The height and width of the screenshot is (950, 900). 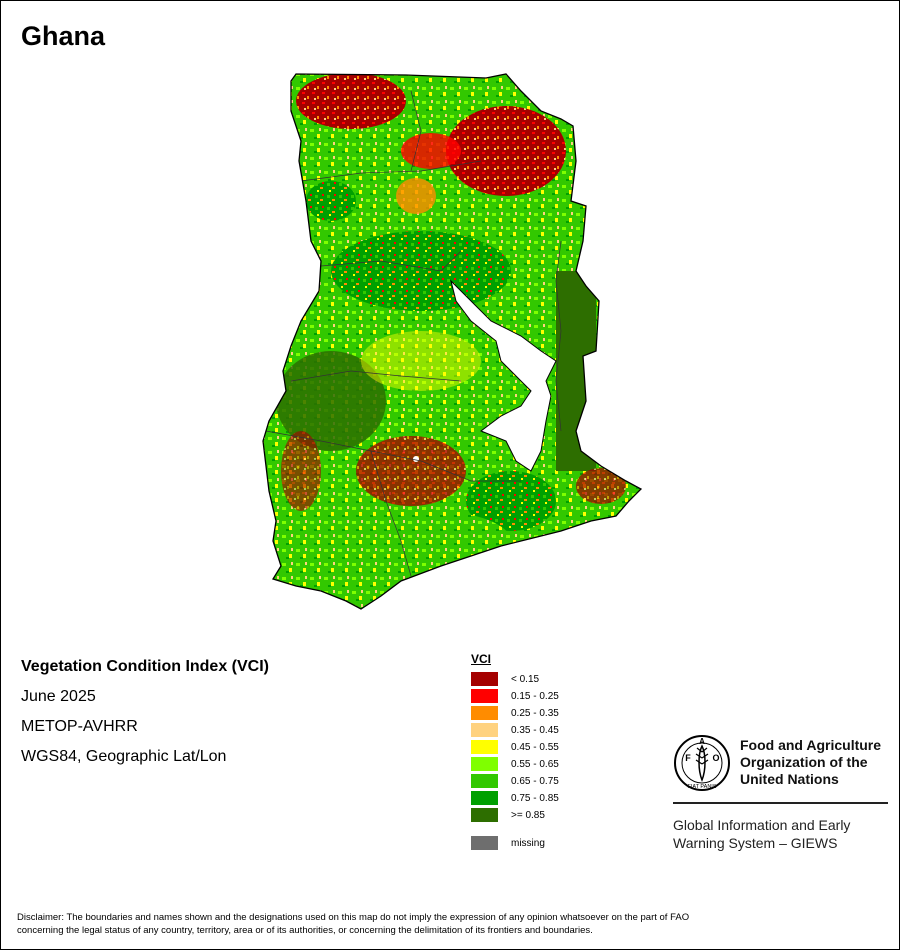 I want to click on legend-item-missing: missing, so click(x=508, y=843).